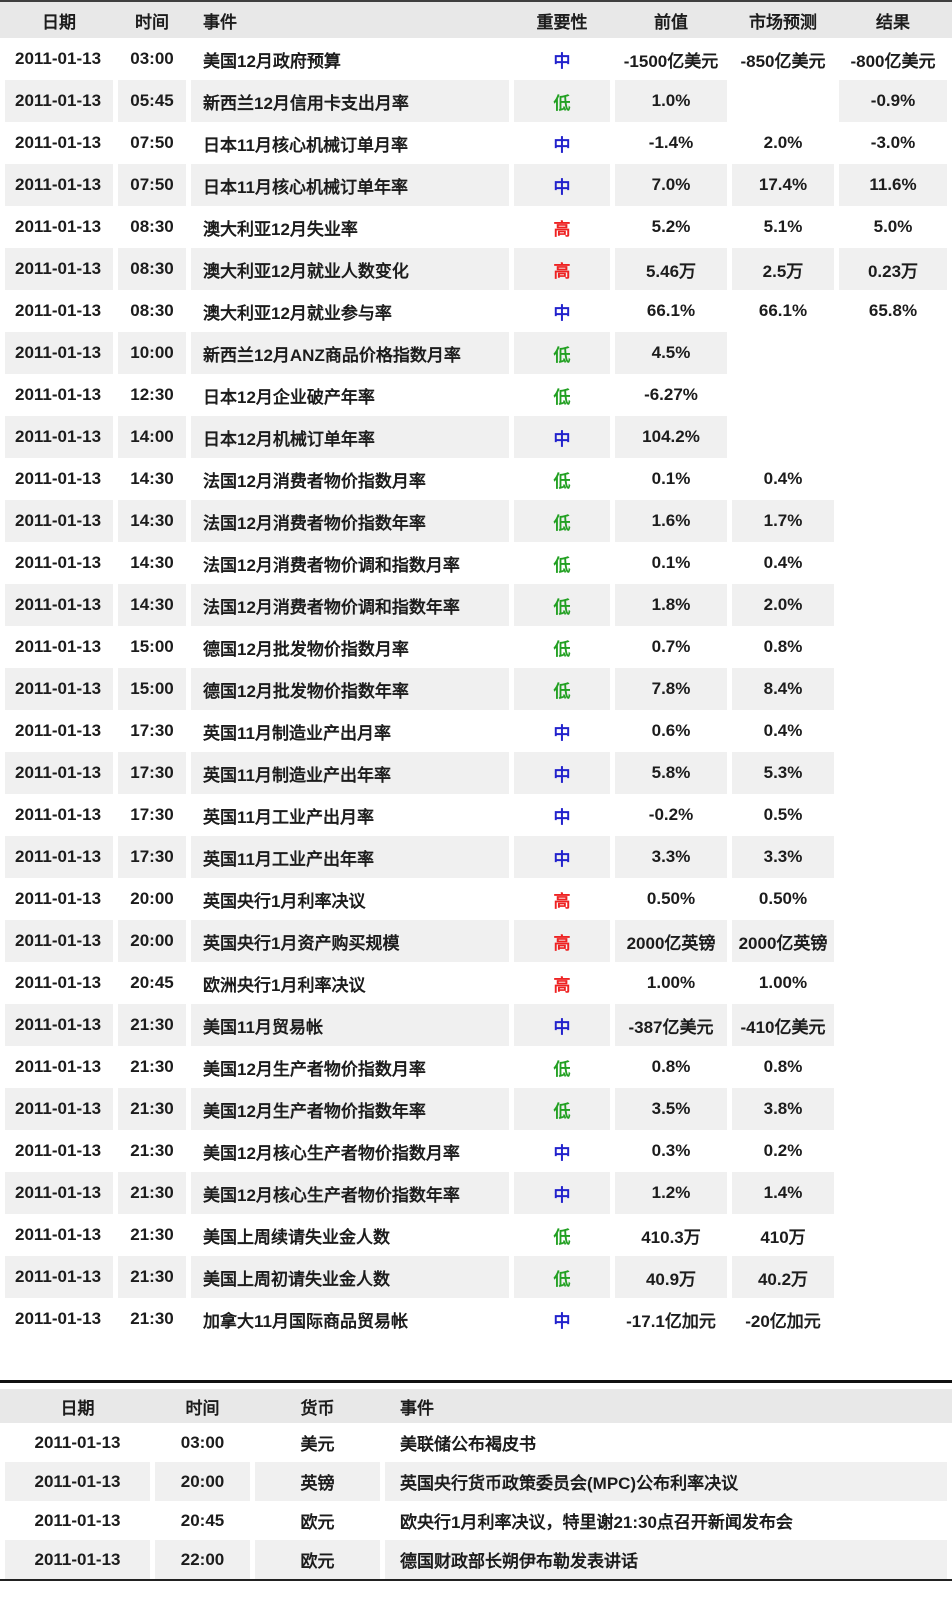 This screenshot has width=952, height=1606. Describe the element at coordinates (476, 1381) in the screenshot. I see `section-divider-line` at that location.